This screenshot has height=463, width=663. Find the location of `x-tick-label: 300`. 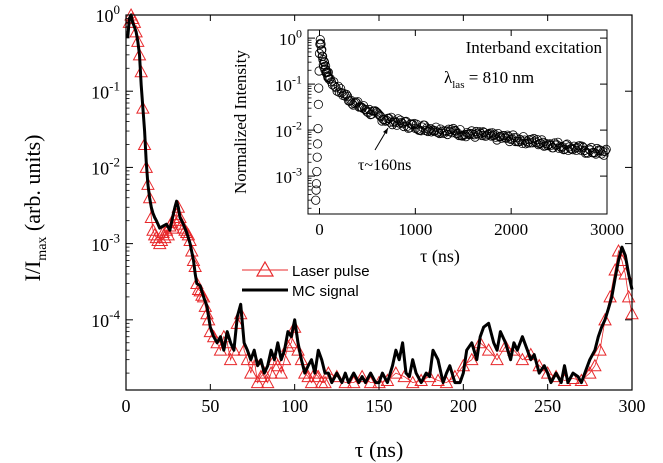

x-tick-label: 300 is located at coordinates (632, 406).